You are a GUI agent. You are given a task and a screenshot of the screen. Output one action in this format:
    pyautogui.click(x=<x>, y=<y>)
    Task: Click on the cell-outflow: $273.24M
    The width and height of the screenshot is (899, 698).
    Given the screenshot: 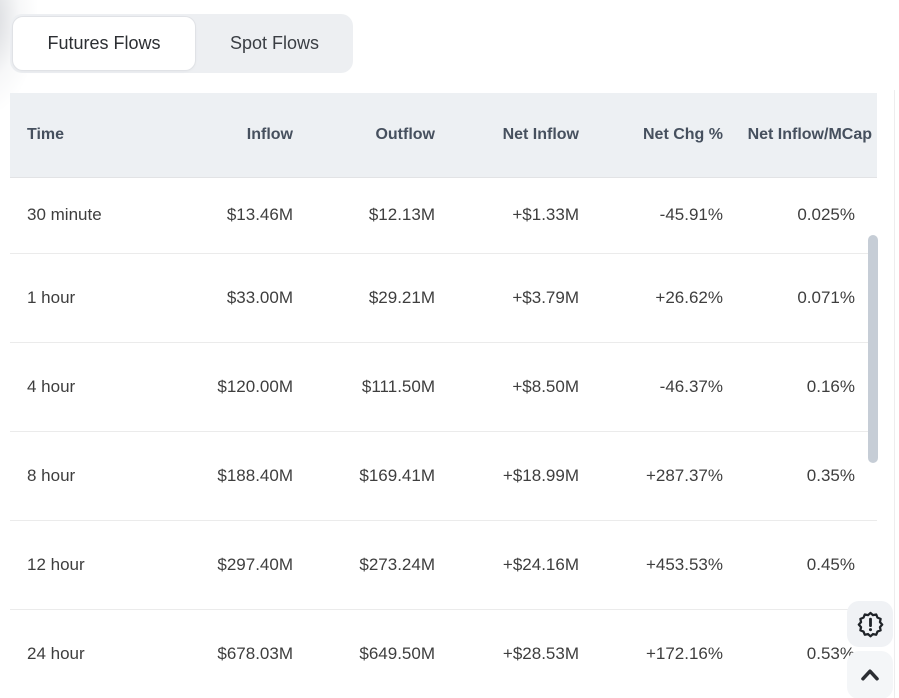 What is the action you would take?
    pyautogui.click(x=366, y=565)
    